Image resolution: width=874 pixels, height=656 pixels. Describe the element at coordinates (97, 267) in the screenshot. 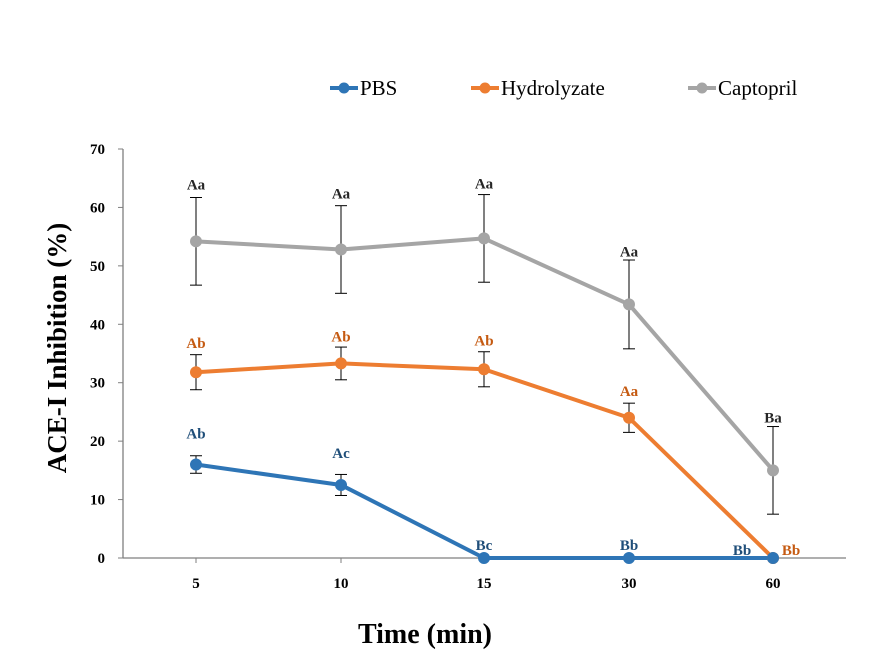

I see `y-tick-label: 50` at that location.